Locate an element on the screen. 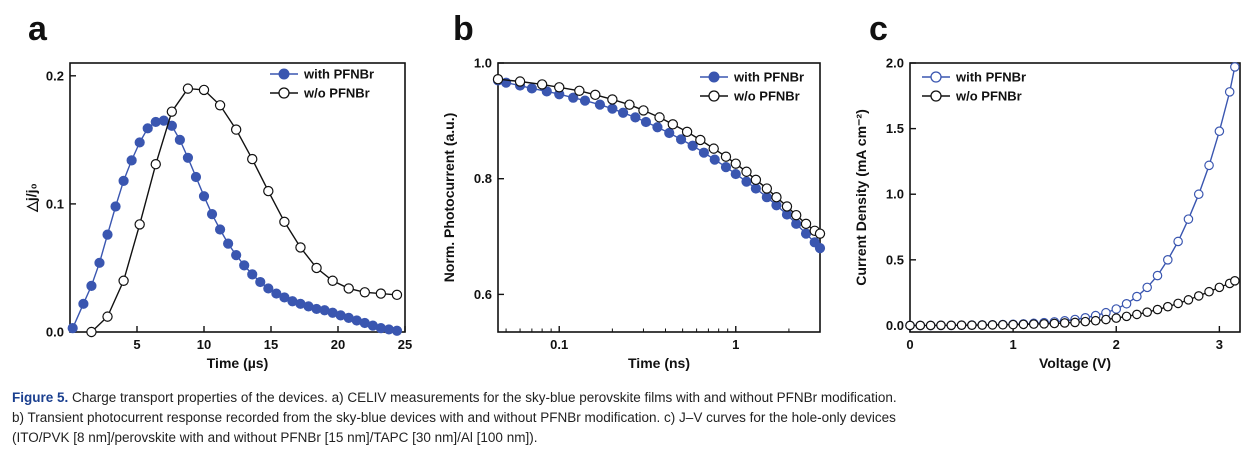 This screenshot has height=476, width=1258. series-with-pfnbr is located at coordinates (235, 225).